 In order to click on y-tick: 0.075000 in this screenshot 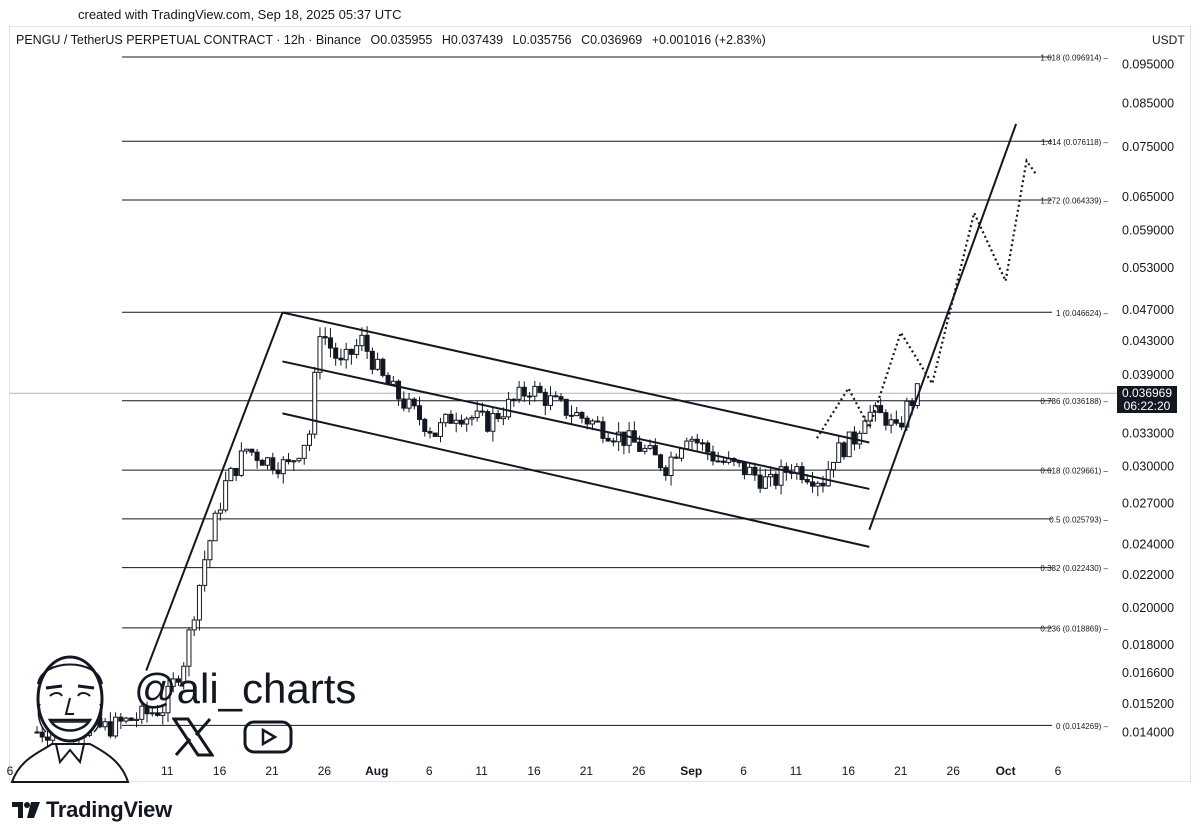, I will do `click(1148, 147)`.